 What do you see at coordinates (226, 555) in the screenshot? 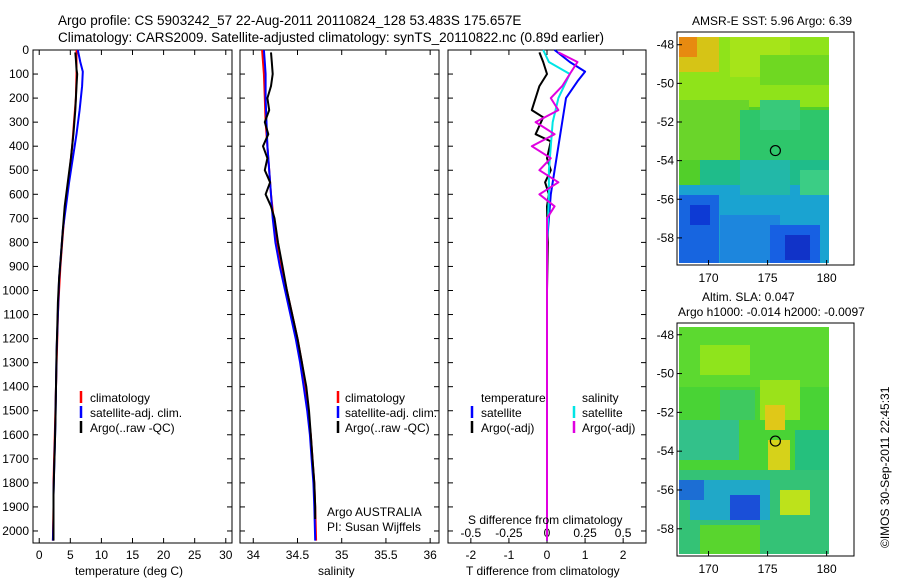
I see `x-tick-label: 30` at bounding box center [226, 555].